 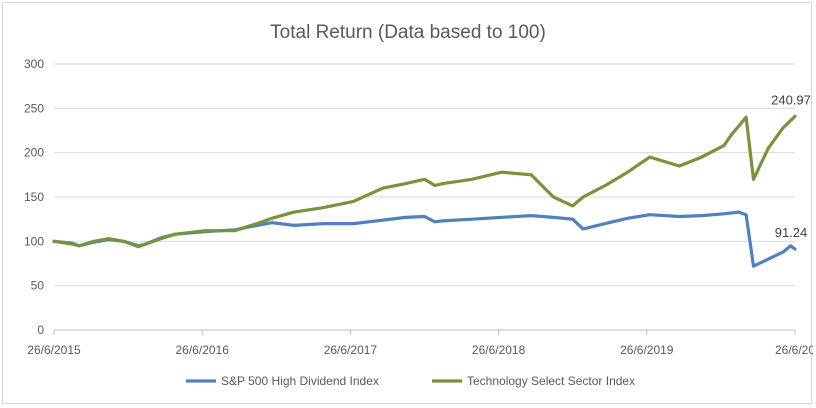 I want to click on legend-label: S&P 500 High Dividend Index, so click(x=300, y=381).